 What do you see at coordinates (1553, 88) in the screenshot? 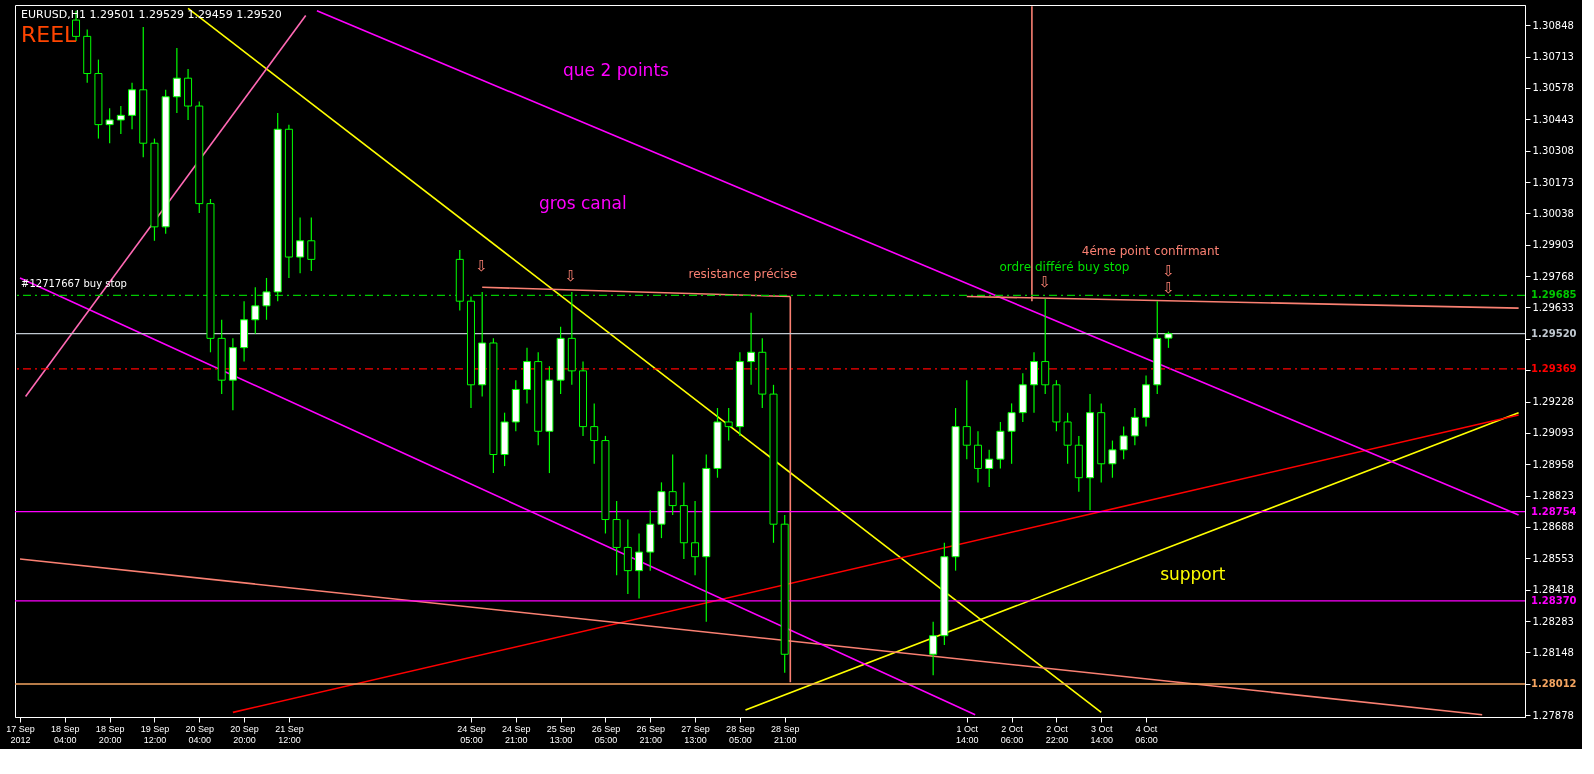
I see `y-tick-label: 1.30578` at bounding box center [1553, 88].